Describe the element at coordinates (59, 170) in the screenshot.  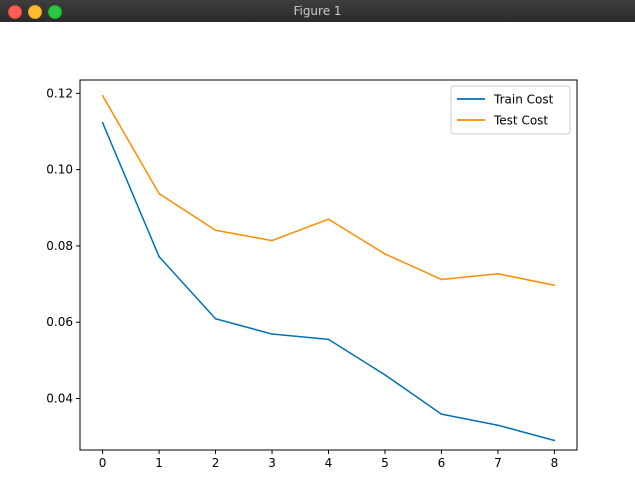
I see `y-tick-label: 0.10` at that location.